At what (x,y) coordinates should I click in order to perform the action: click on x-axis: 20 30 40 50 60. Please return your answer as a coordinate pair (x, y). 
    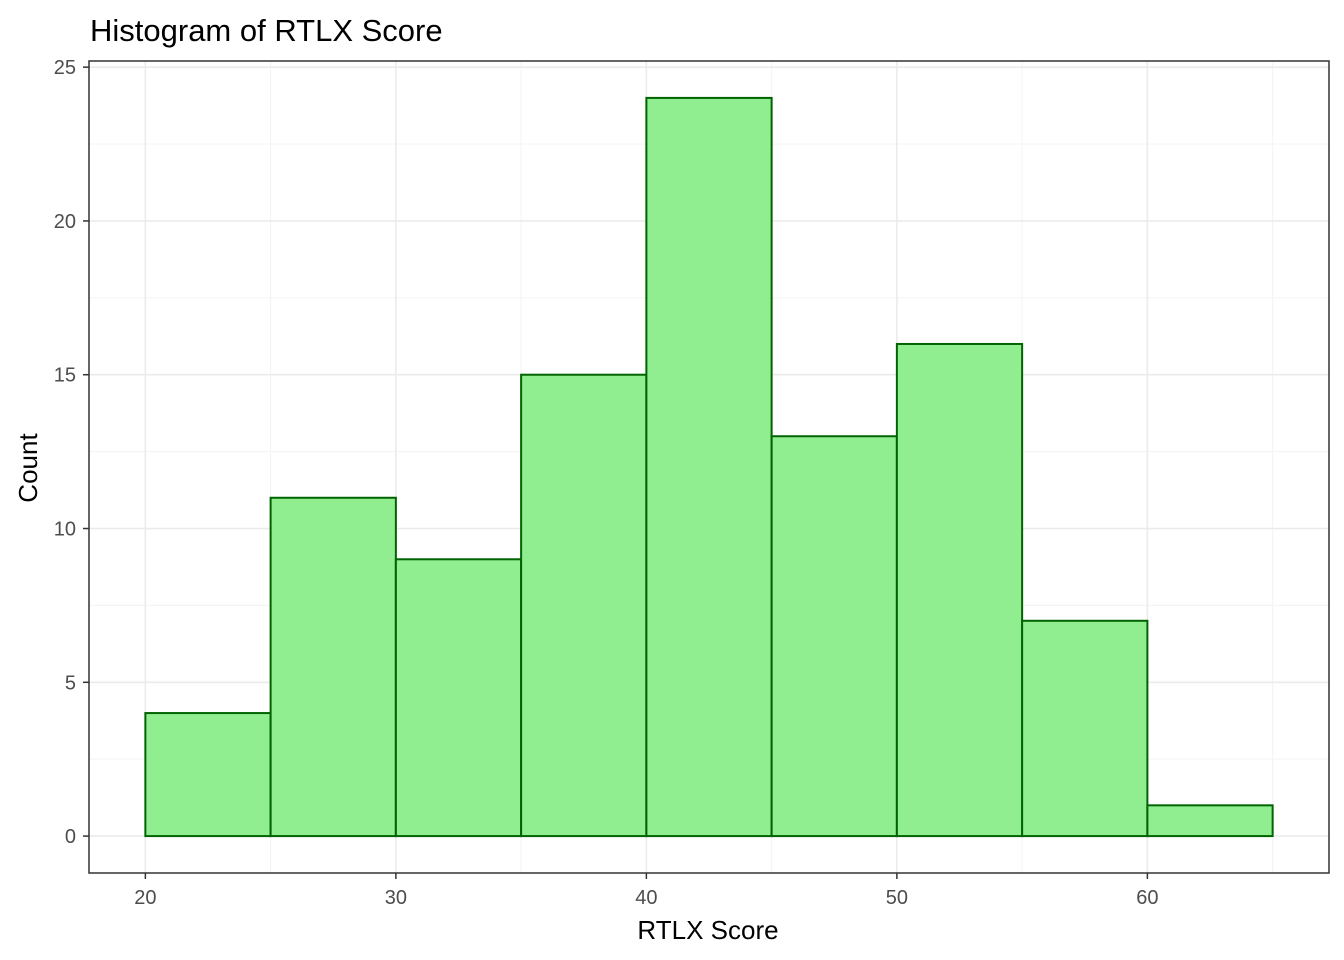
    Looking at the image, I should click on (646, 891).